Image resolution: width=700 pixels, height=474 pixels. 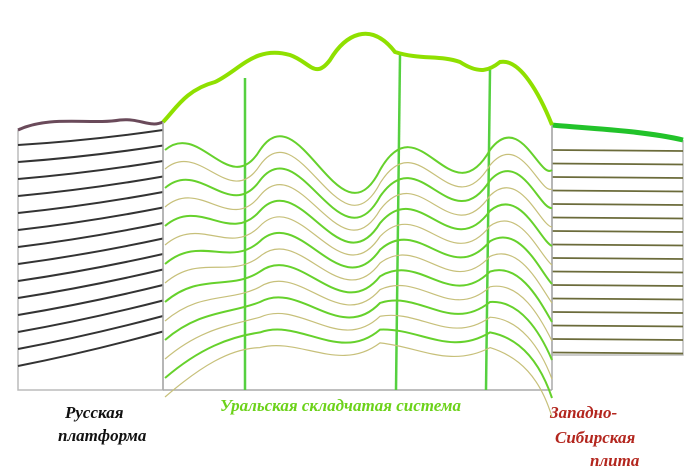 What do you see at coordinates (583, 412) in the screenshot?
I see `label-right: Западно-` at bounding box center [583, 412].